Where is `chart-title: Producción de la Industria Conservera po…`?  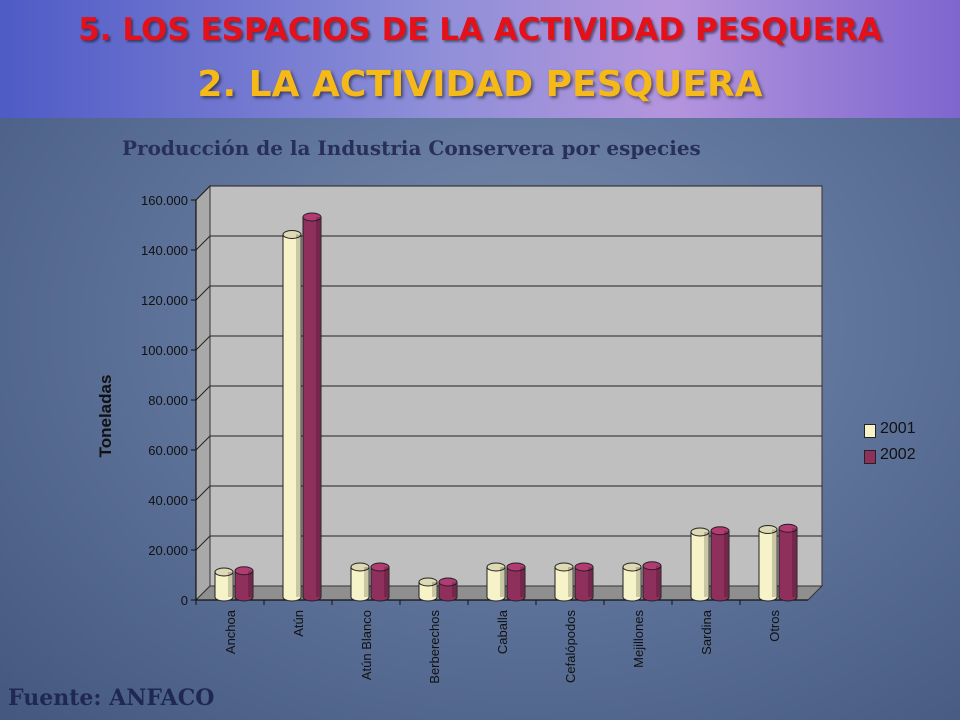
chart-title: Producción de la Industria Conservera po… is located at coordinates (411, 148).